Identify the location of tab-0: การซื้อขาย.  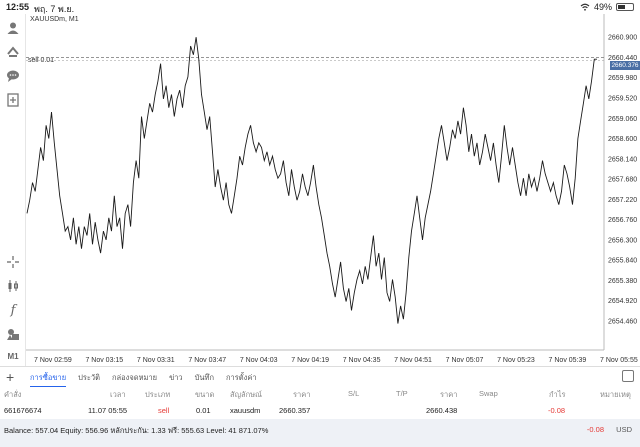
(48, 379).